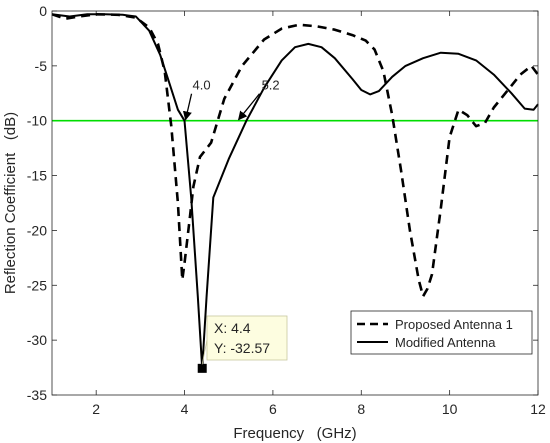  I want to click on legend-label-proposed-antenna-1: Proposed Antenna 1, so click(454, 324).